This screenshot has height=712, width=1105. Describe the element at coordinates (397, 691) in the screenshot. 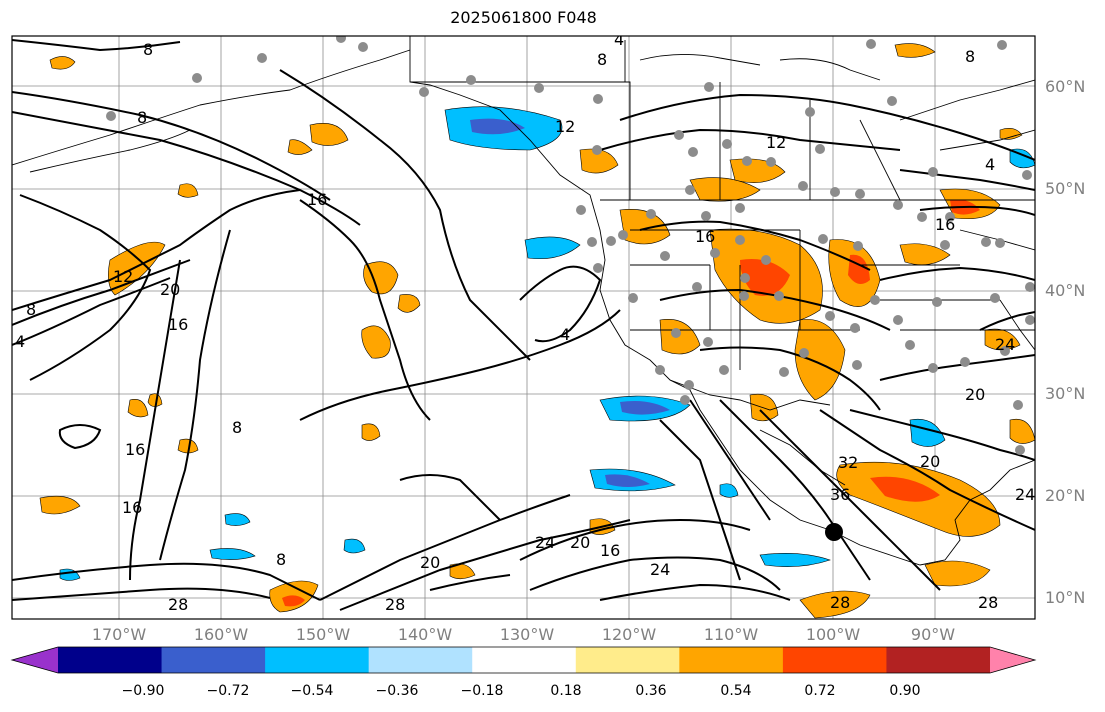

I see `colorbar-tick: −0.36` at that location.